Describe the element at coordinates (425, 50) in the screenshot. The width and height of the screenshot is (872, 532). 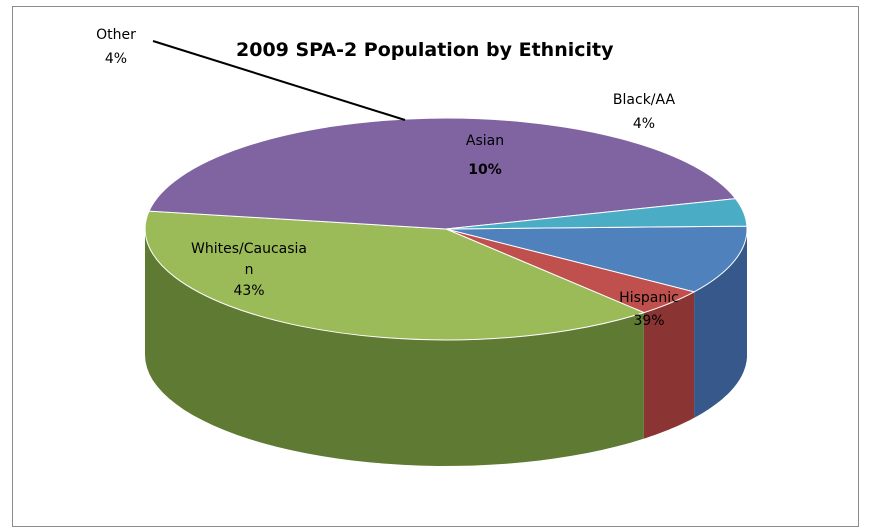
I see `chart-title: 2009 SPA-2 Population by Ethnicity` at that location.